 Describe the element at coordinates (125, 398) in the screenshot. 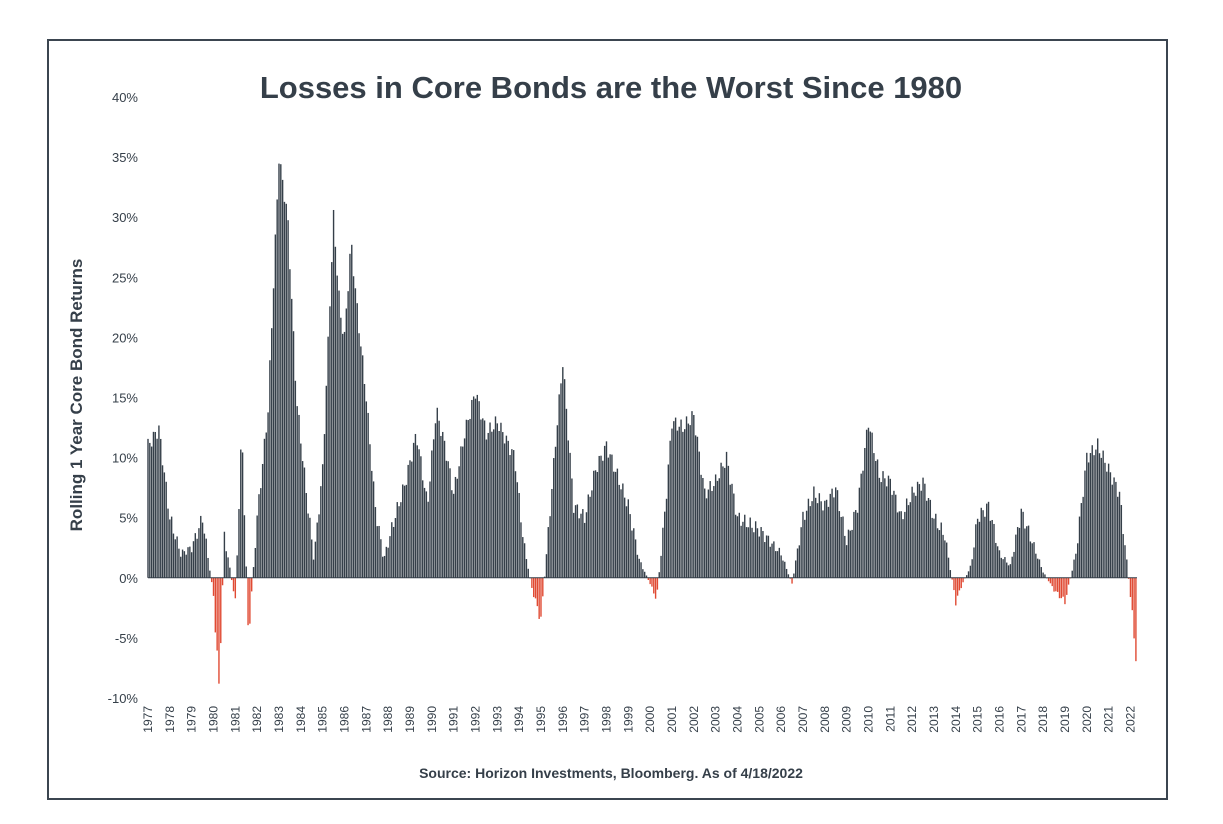

I see `y-tick-label: 15%` at that location.